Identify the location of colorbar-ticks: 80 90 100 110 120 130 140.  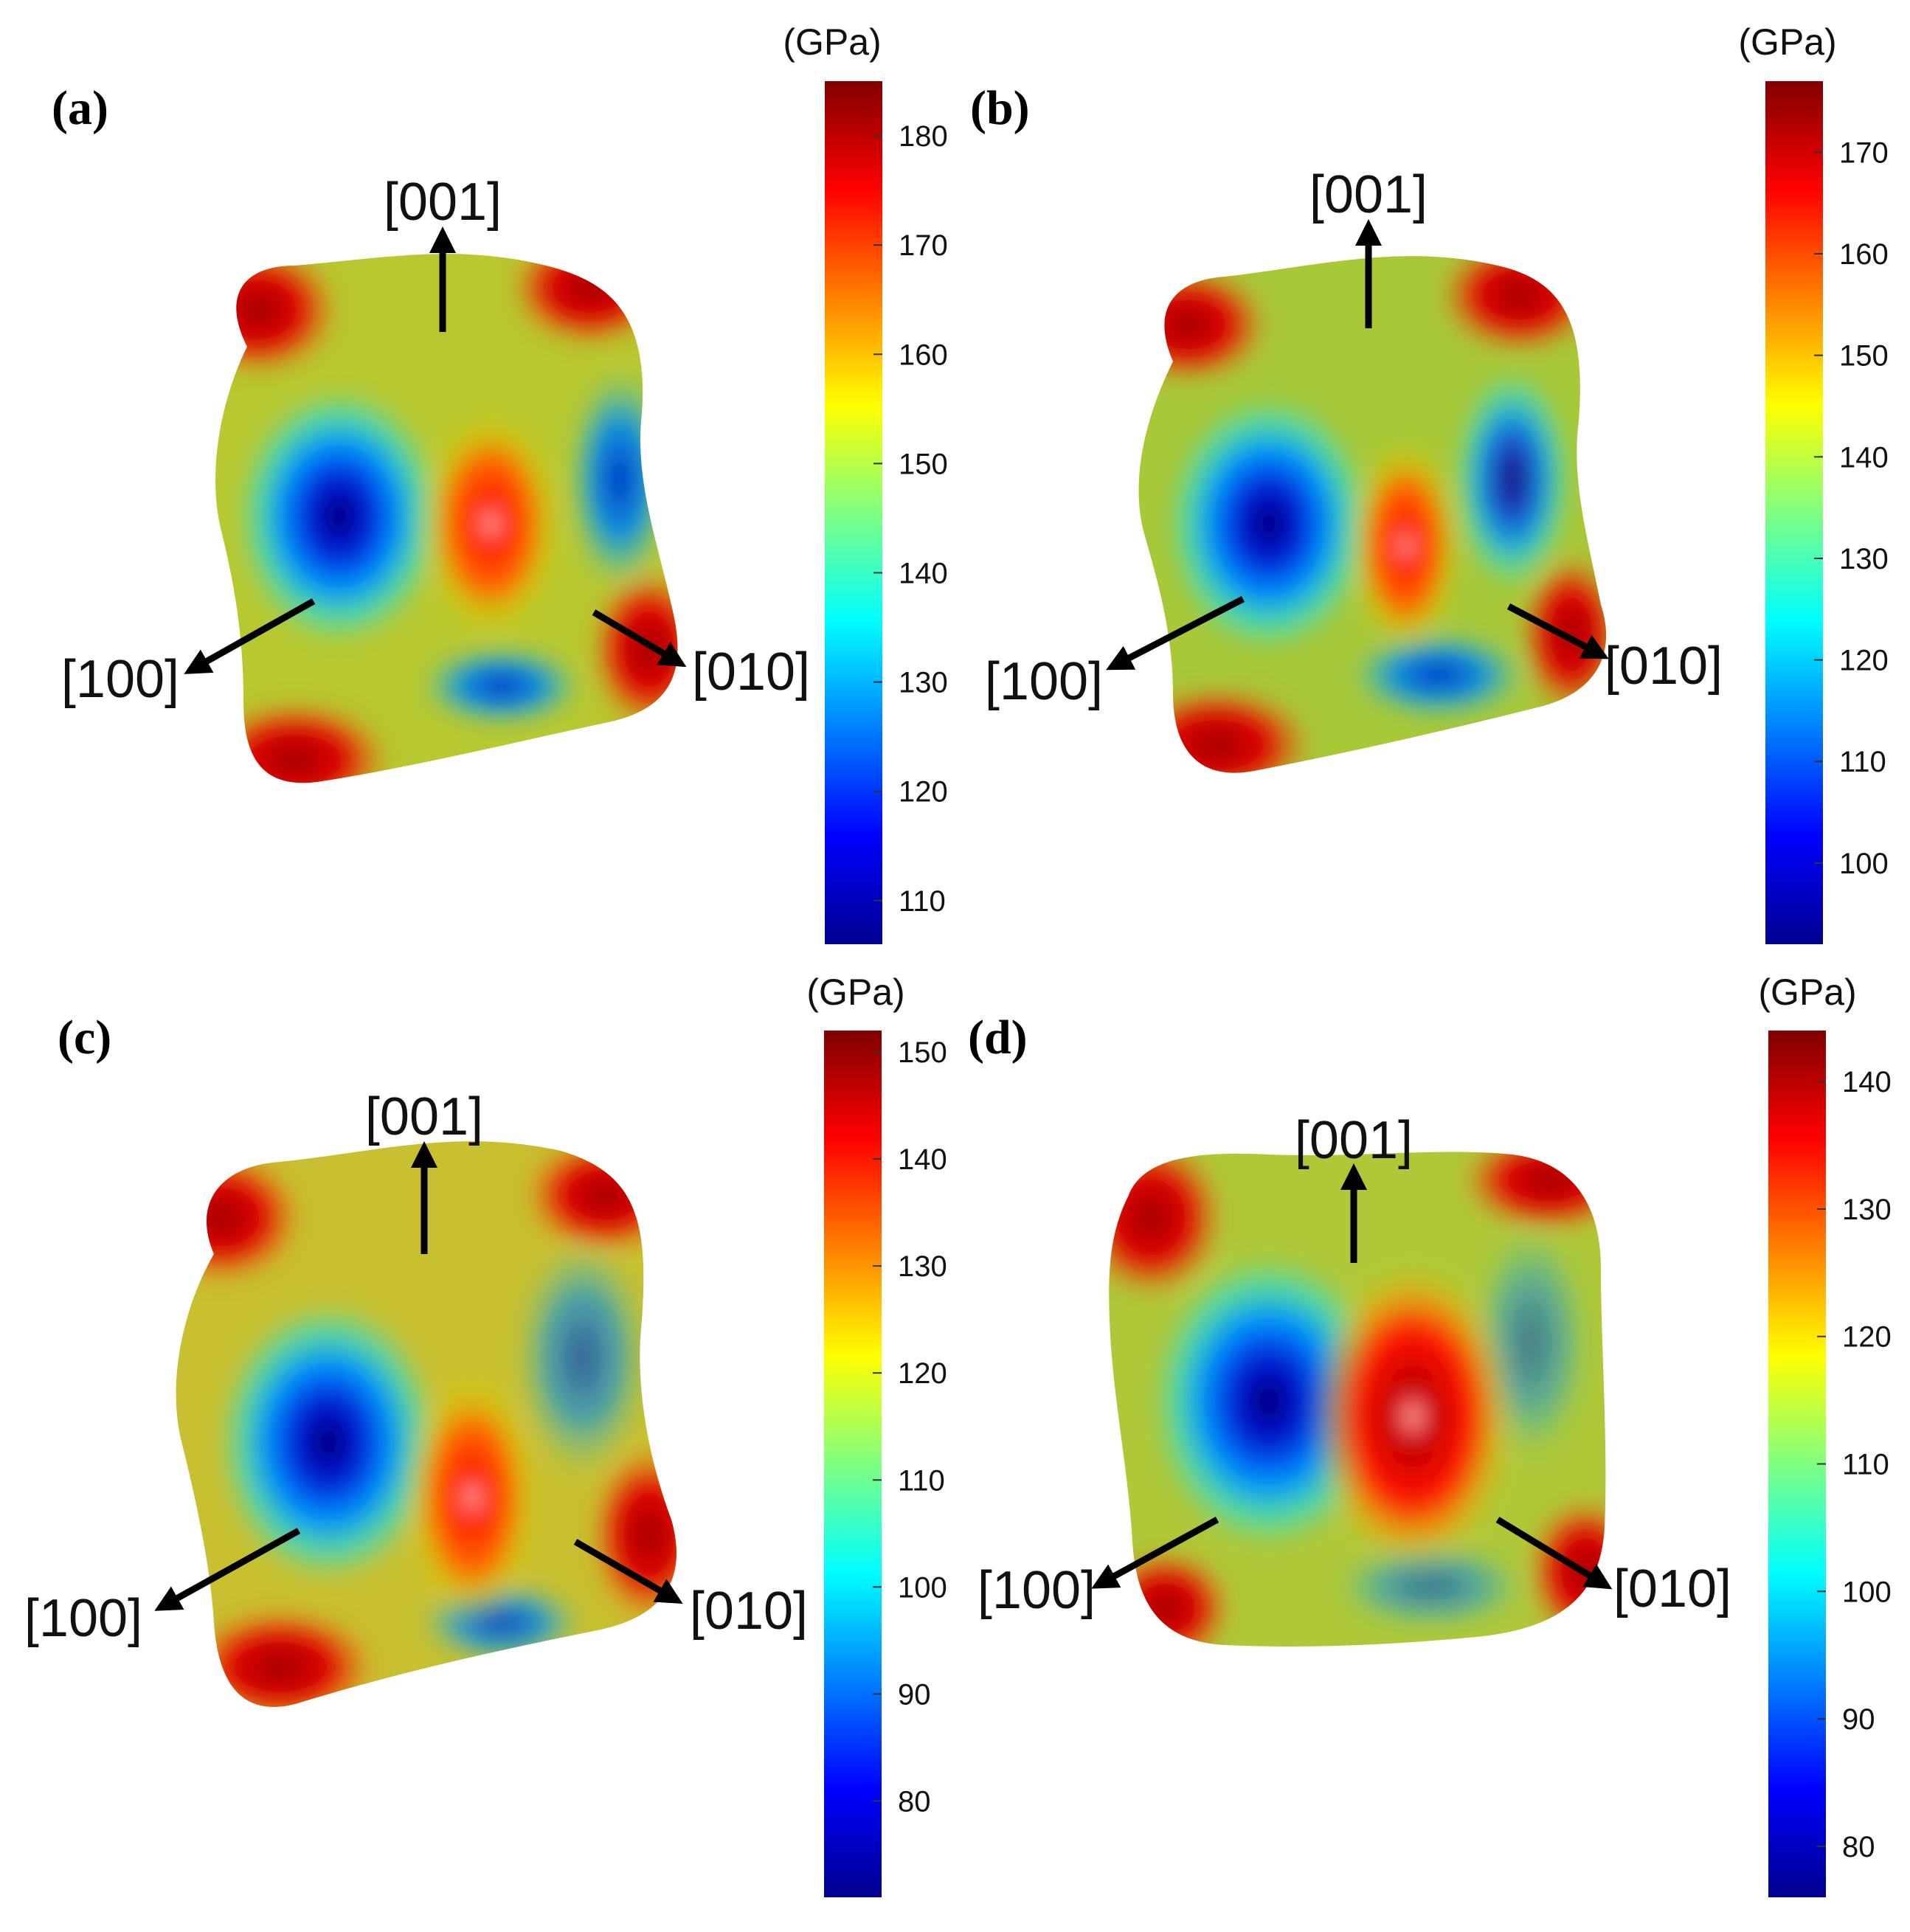
(1854, 1465).